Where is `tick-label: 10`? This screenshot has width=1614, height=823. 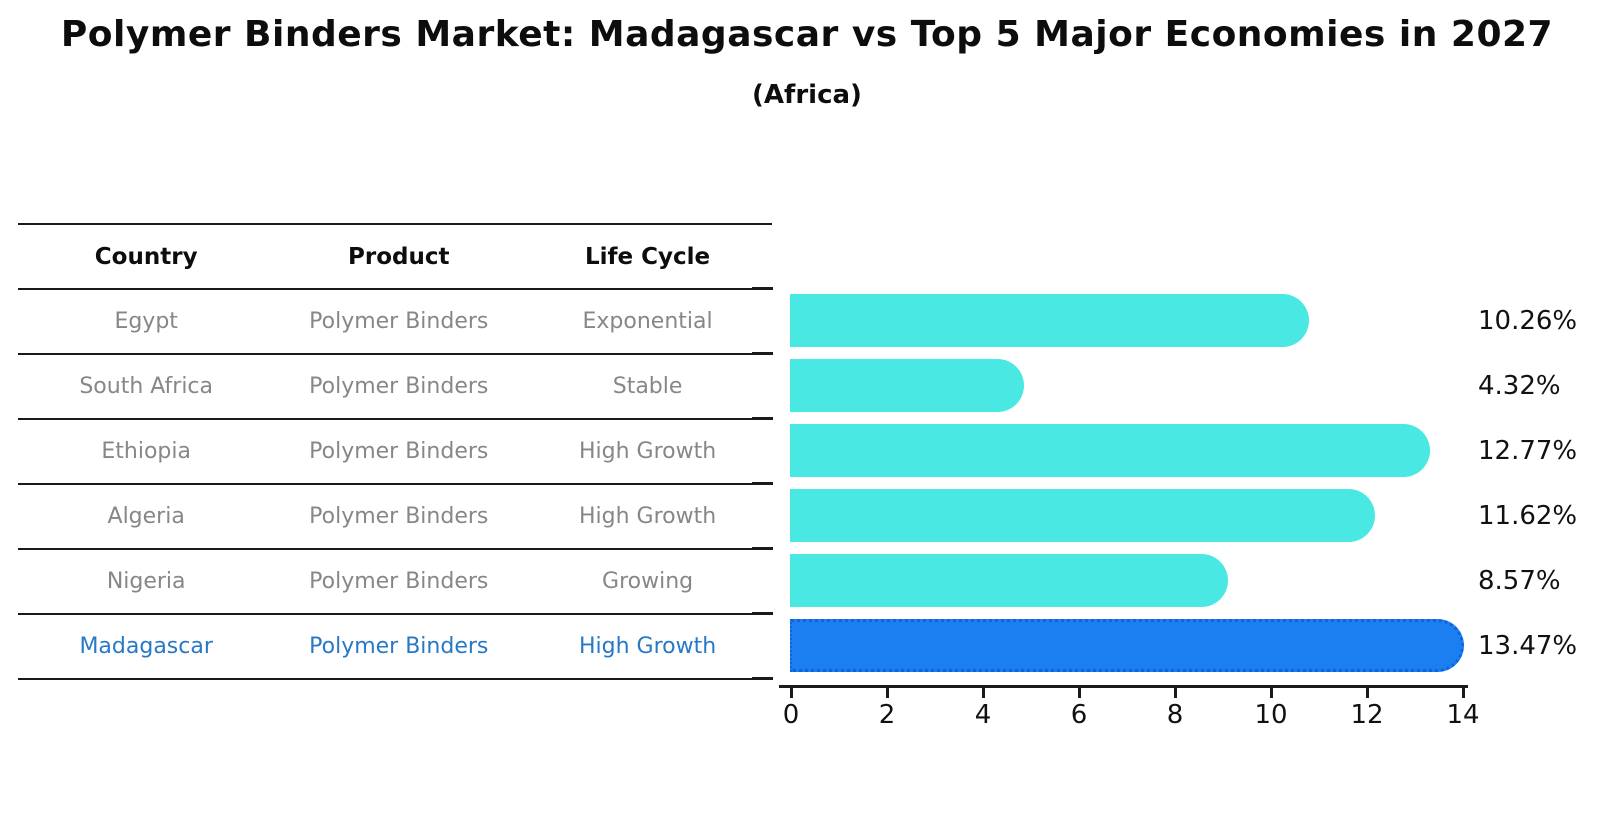 tick-label: 10 is located at coordinates (1271, 715).